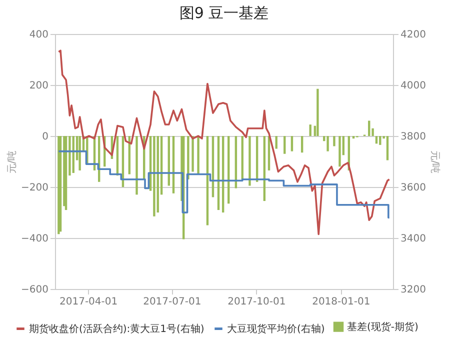  Describe the element at coordinates (413, 290) in the screenshot. I see `y2-tick-label: 3200` at that location.